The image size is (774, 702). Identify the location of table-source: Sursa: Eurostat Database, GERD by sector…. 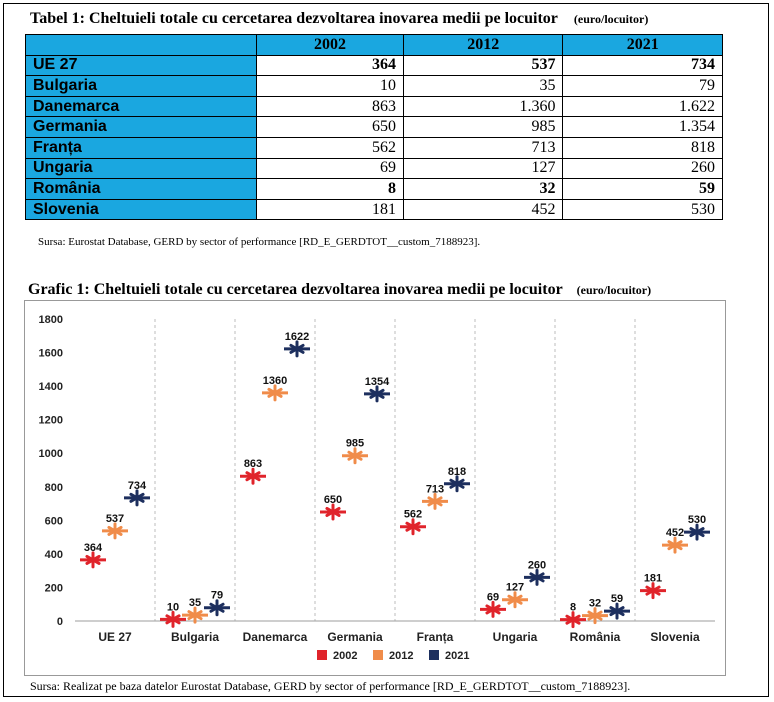
(259, 242).